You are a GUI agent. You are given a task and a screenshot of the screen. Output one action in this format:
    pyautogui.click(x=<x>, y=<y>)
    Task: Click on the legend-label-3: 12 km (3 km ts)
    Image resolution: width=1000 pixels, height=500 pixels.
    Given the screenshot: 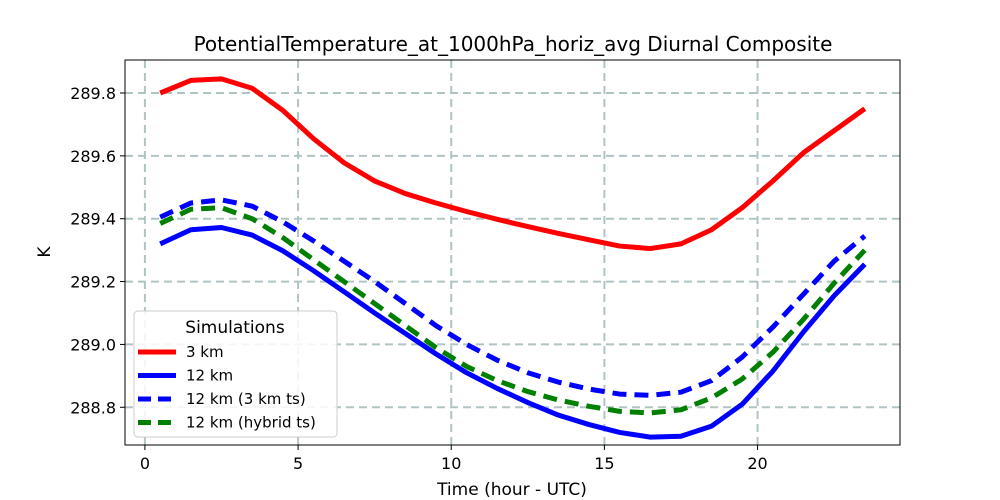 What is the action you would take?
    pyautogui.click(x=246, y=399)
    